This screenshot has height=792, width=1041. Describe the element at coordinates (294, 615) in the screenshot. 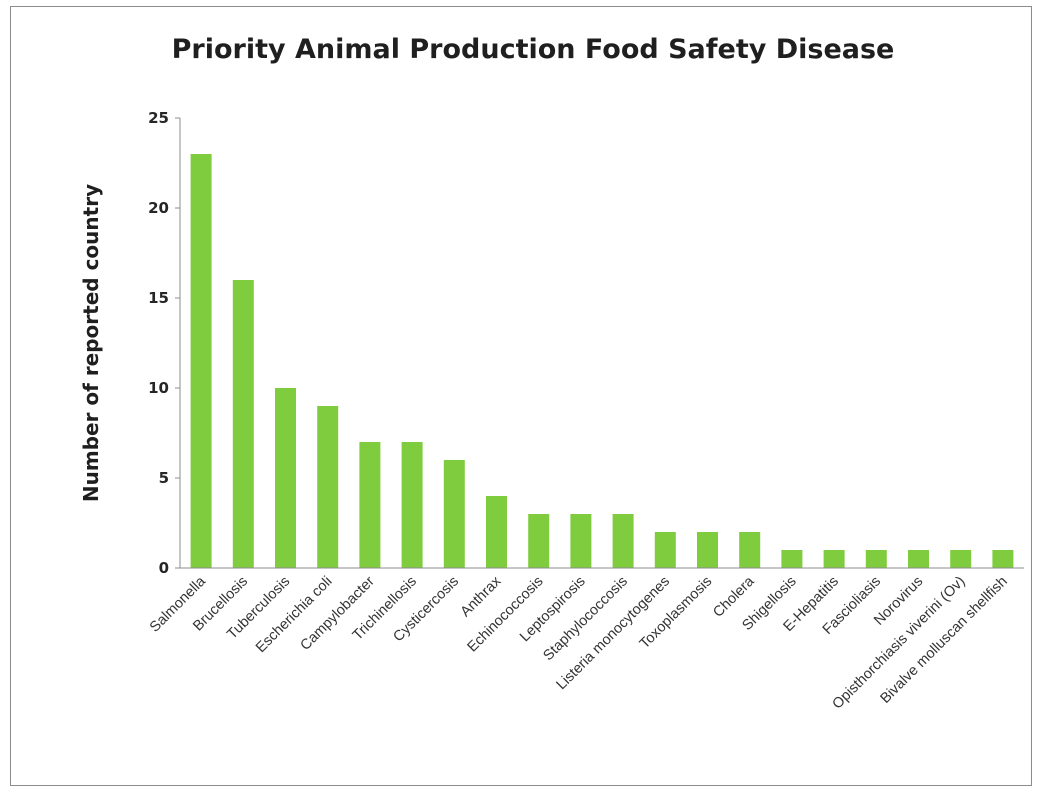

I see `x-tick-label: Escherichia coli` at that location.